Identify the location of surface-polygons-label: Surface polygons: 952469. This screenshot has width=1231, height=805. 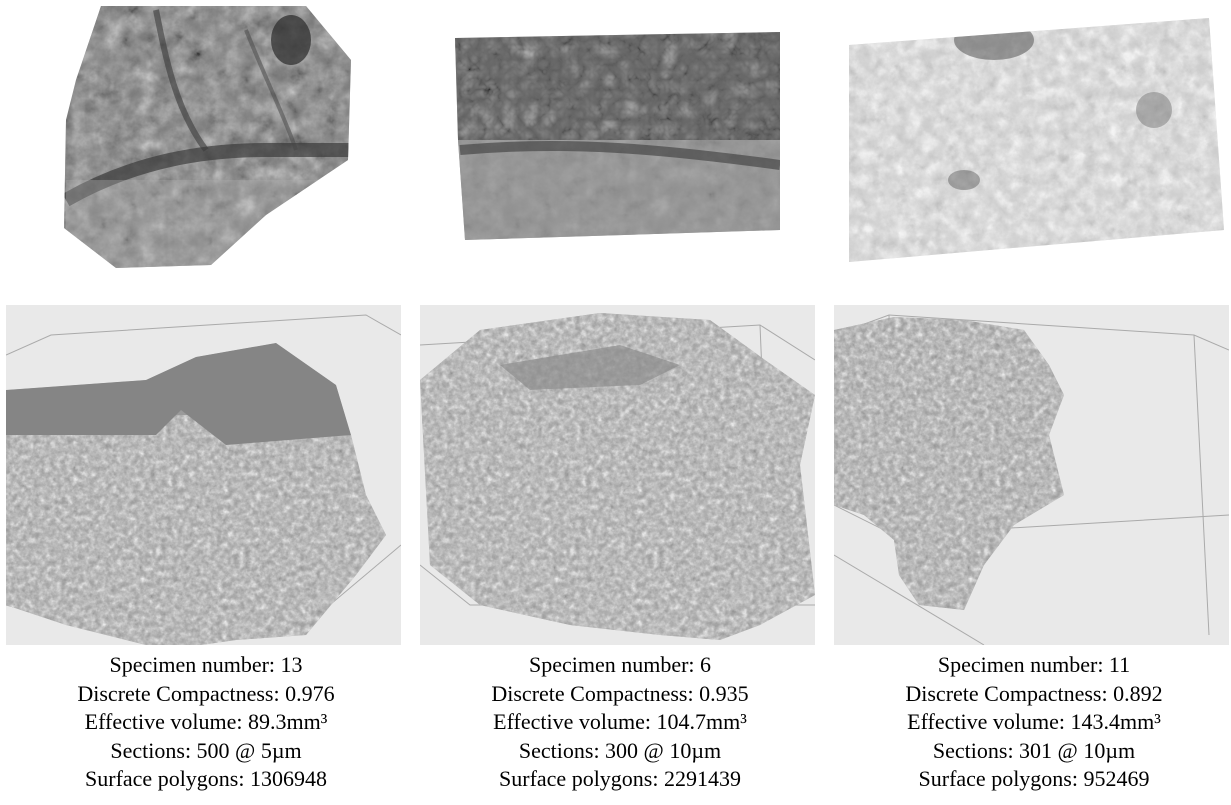
(1034, 778).